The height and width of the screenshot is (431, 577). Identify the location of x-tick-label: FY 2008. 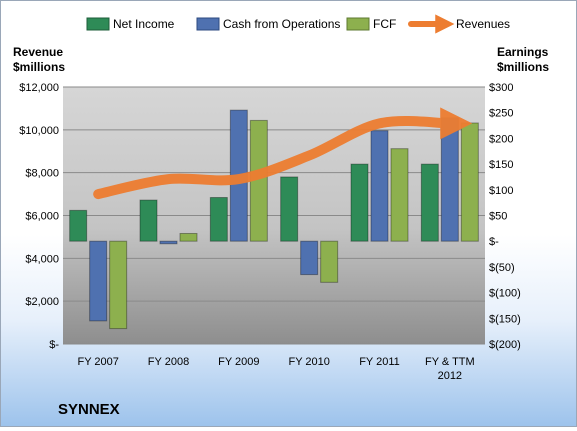
(168, 362).